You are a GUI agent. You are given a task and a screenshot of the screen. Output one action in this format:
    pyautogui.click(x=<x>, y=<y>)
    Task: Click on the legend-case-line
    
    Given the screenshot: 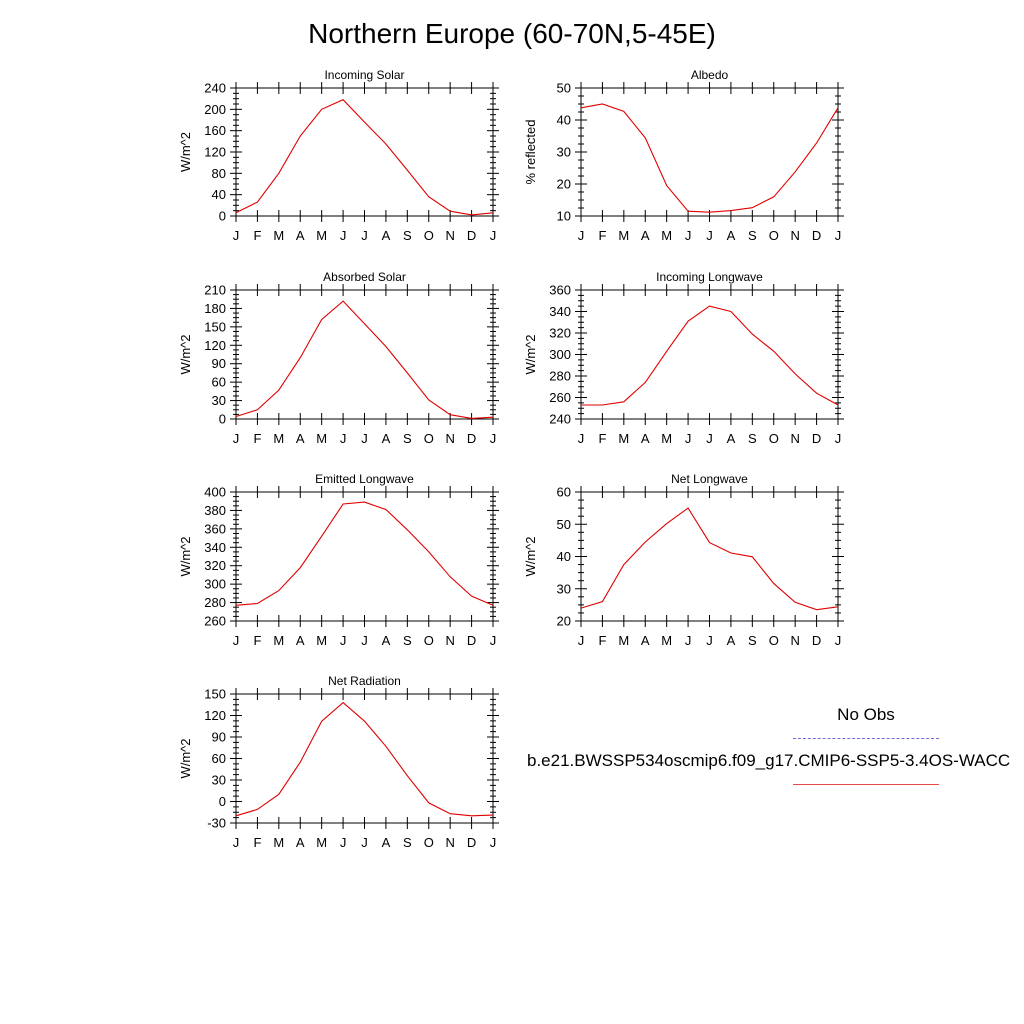 What is the action you would take?
    pyautogui.click(x=866, y=784)
    